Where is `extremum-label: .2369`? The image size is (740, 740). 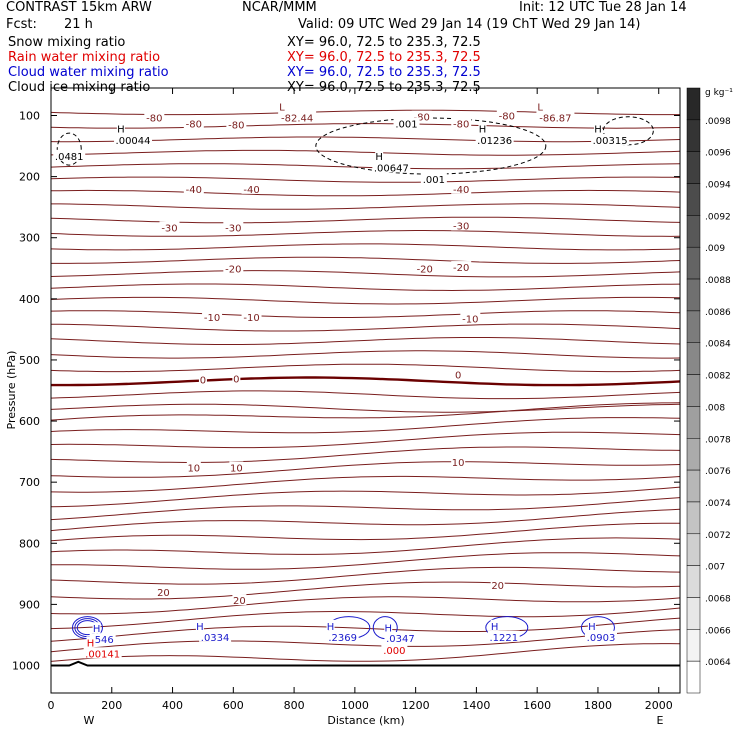
extremum-label: .2369 is located at coordinates (342, 638).